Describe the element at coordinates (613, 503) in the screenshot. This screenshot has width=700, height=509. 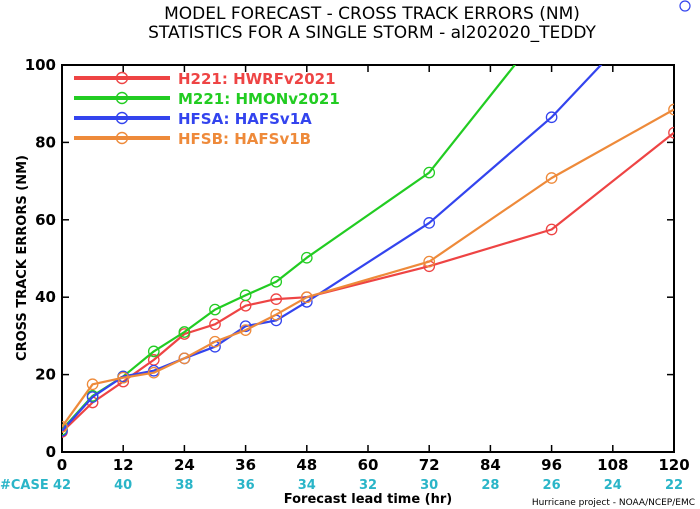
I see `credit-text: Hurricane project - NOAA/NCEP/EMC` at that location.